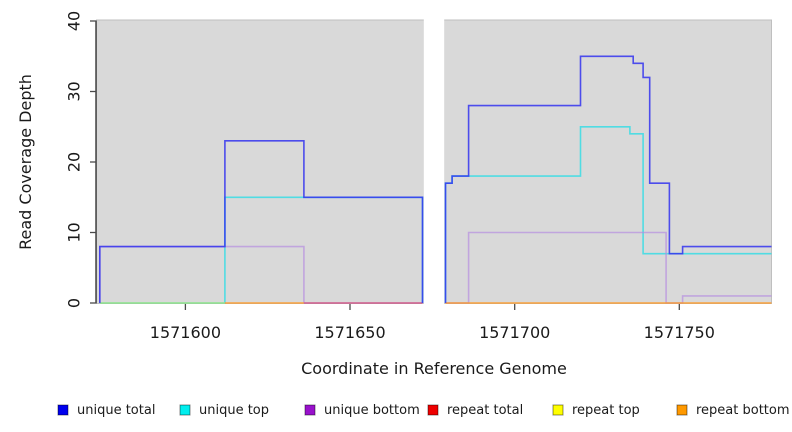 This screenshot has width=792, height=432. I want to click on legend-item-unique-total: unique total, so click(106, 410).